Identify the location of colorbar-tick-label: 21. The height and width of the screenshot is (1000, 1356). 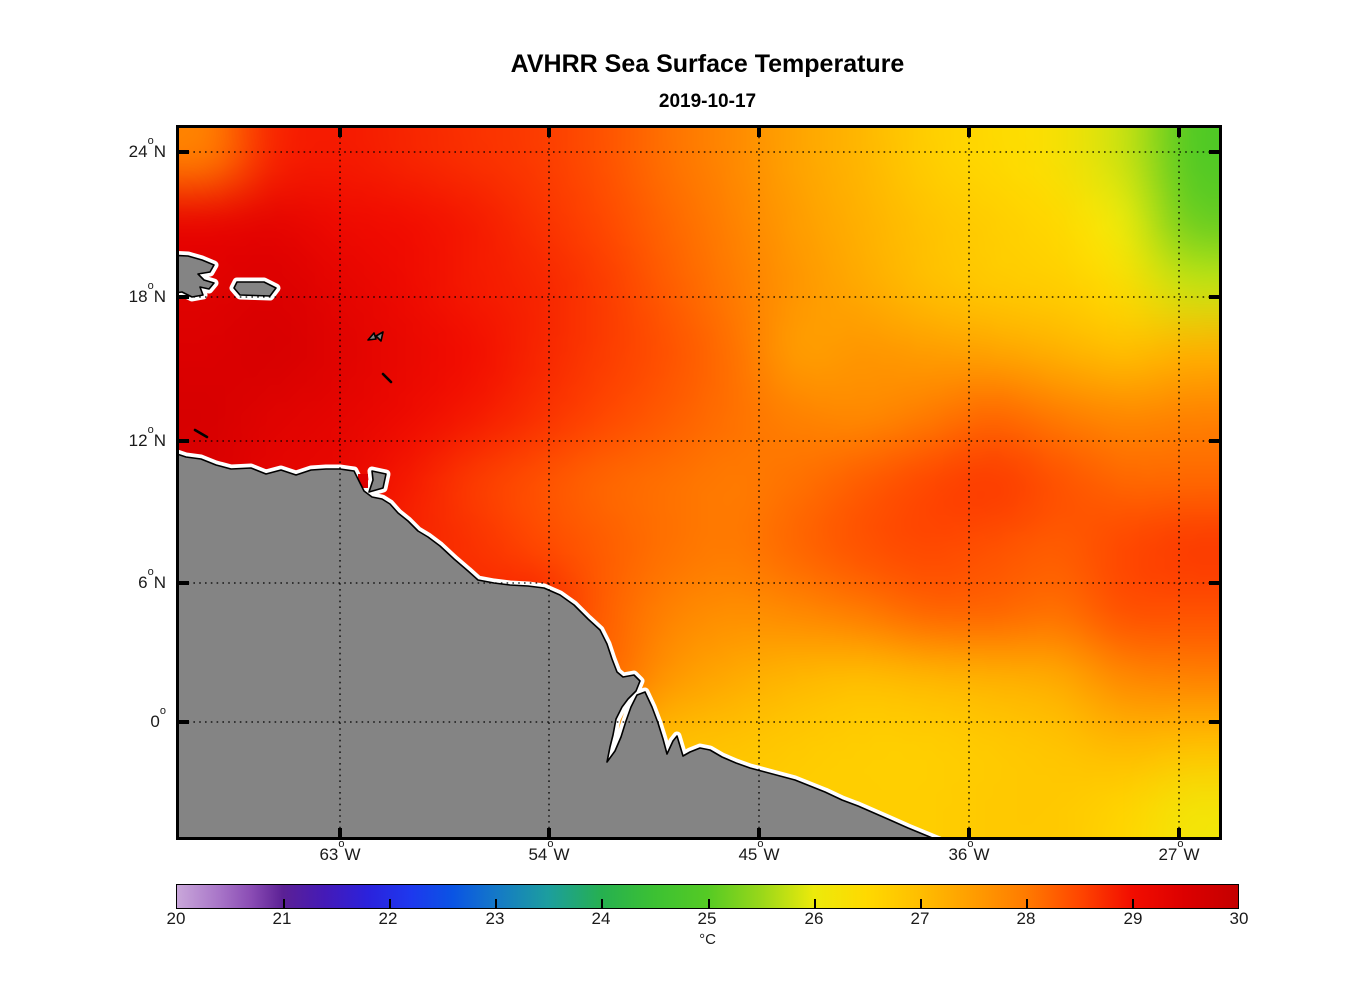
(282, 918).